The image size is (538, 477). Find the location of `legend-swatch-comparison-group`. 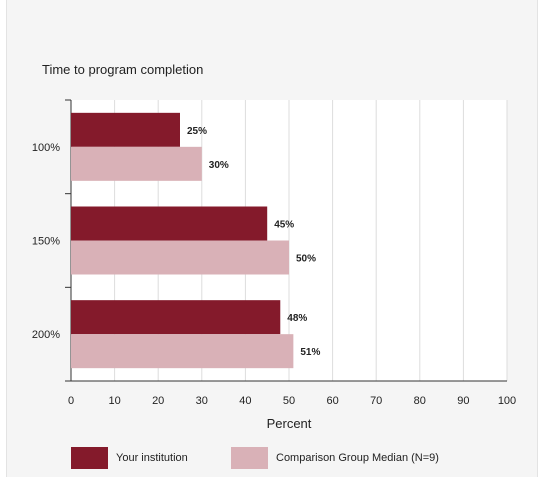

legend-swatch-comparison-group is located at coordinates (249, 458).